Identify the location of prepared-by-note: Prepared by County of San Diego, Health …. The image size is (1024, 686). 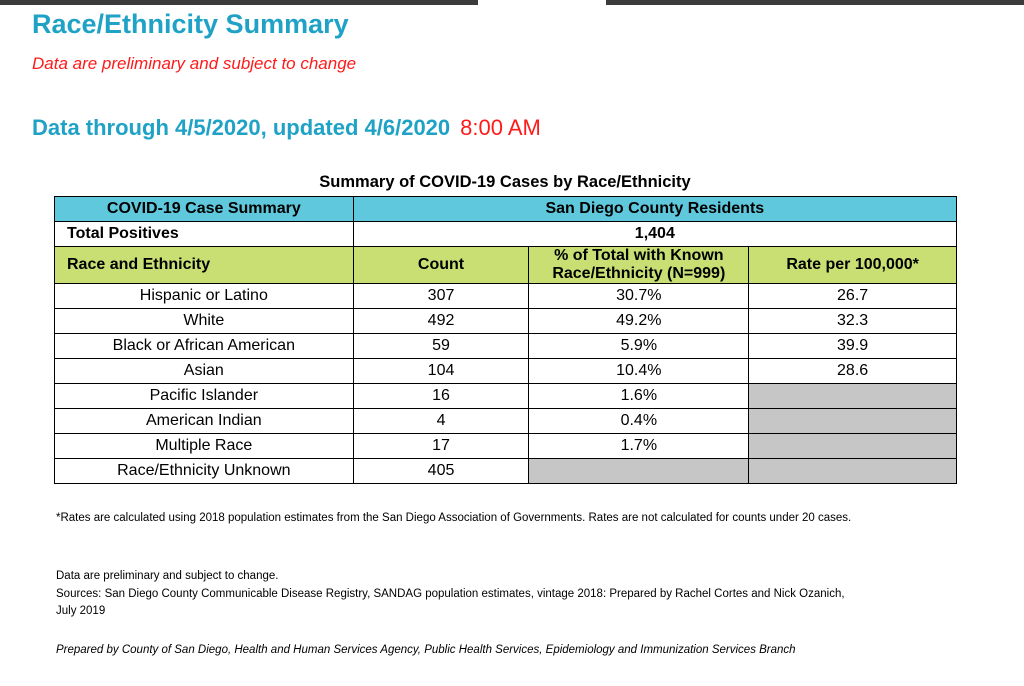
(426, 650).